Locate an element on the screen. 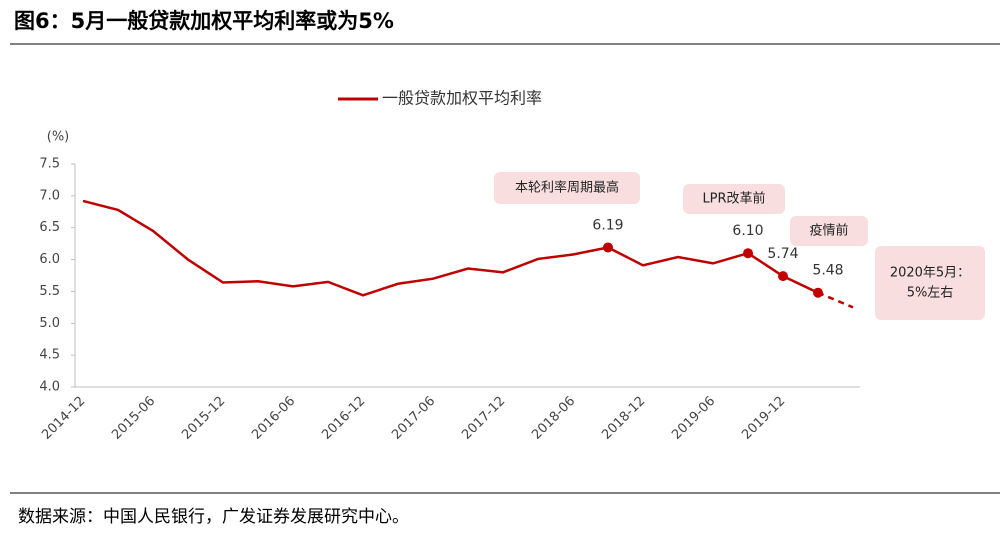  x-tick-label: 2017-06 is located at coordinates (413, 418).